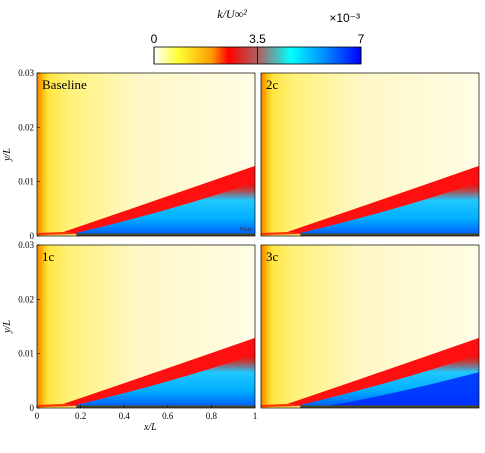  What do you see at coordinates (48, 256) in the screenshot?
I see `panel-label: 1c` at bounding box center [48, 256].